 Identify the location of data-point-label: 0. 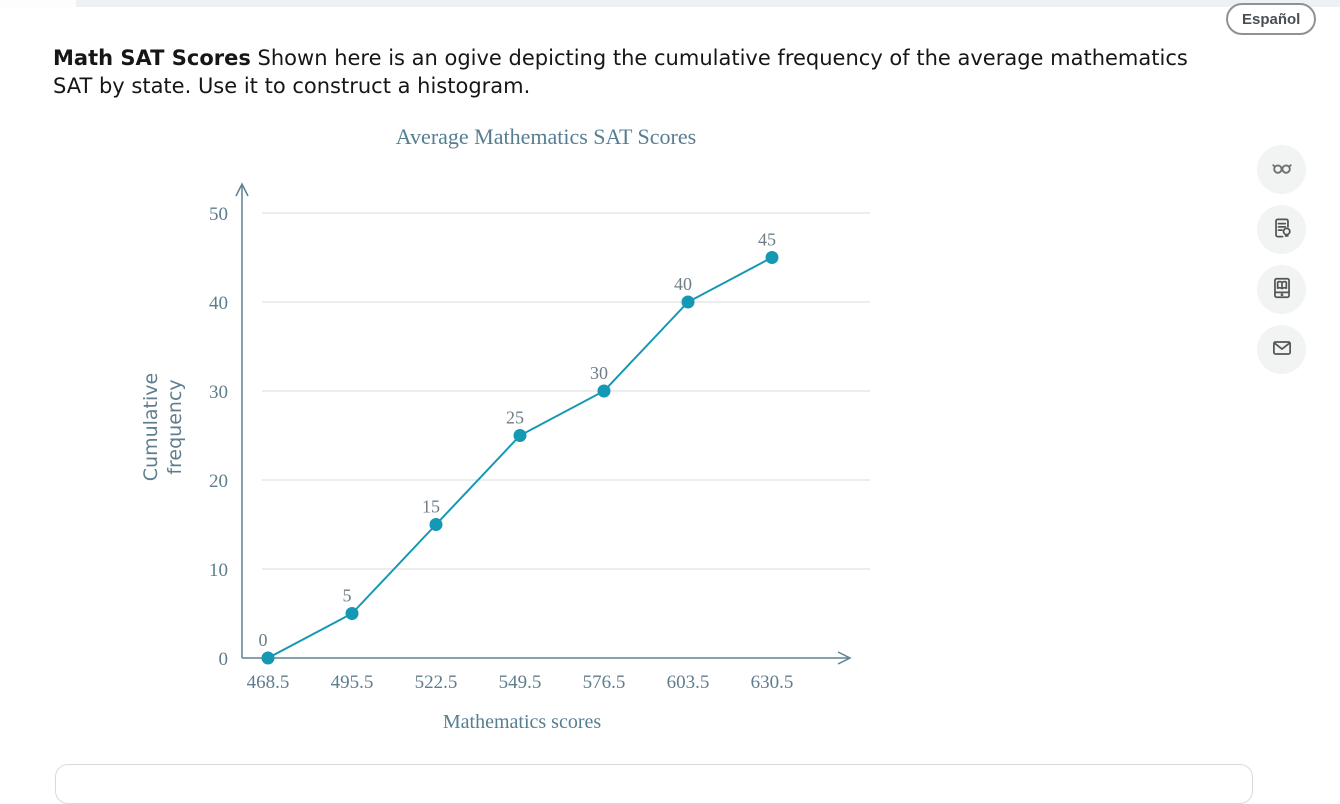
(263, 640).